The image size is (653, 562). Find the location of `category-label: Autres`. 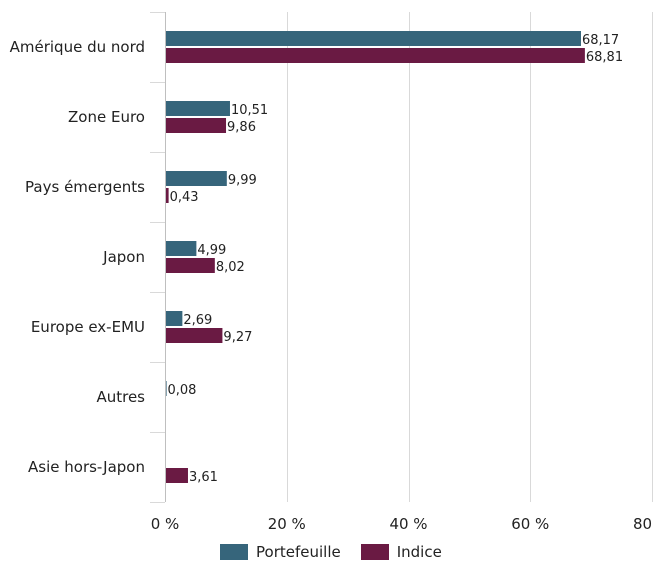

category-label: Autres is located at coordinates (120, 397).